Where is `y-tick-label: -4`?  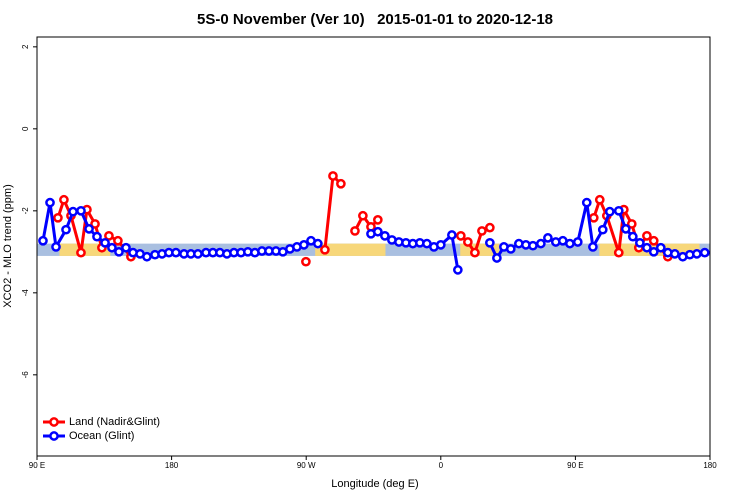
y-tick-label: -4 is located at coordinates (25, 293).